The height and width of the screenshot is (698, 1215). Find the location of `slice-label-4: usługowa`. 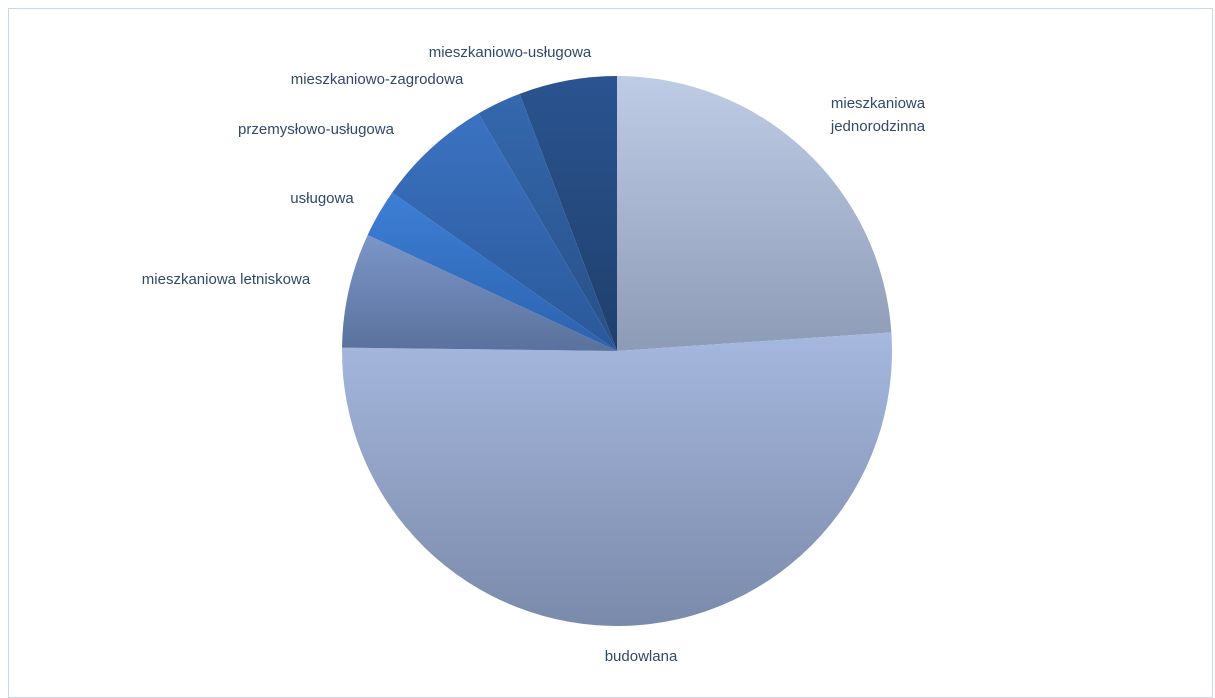

slice-label-4: usługowa is located at coordinates (322, 198).